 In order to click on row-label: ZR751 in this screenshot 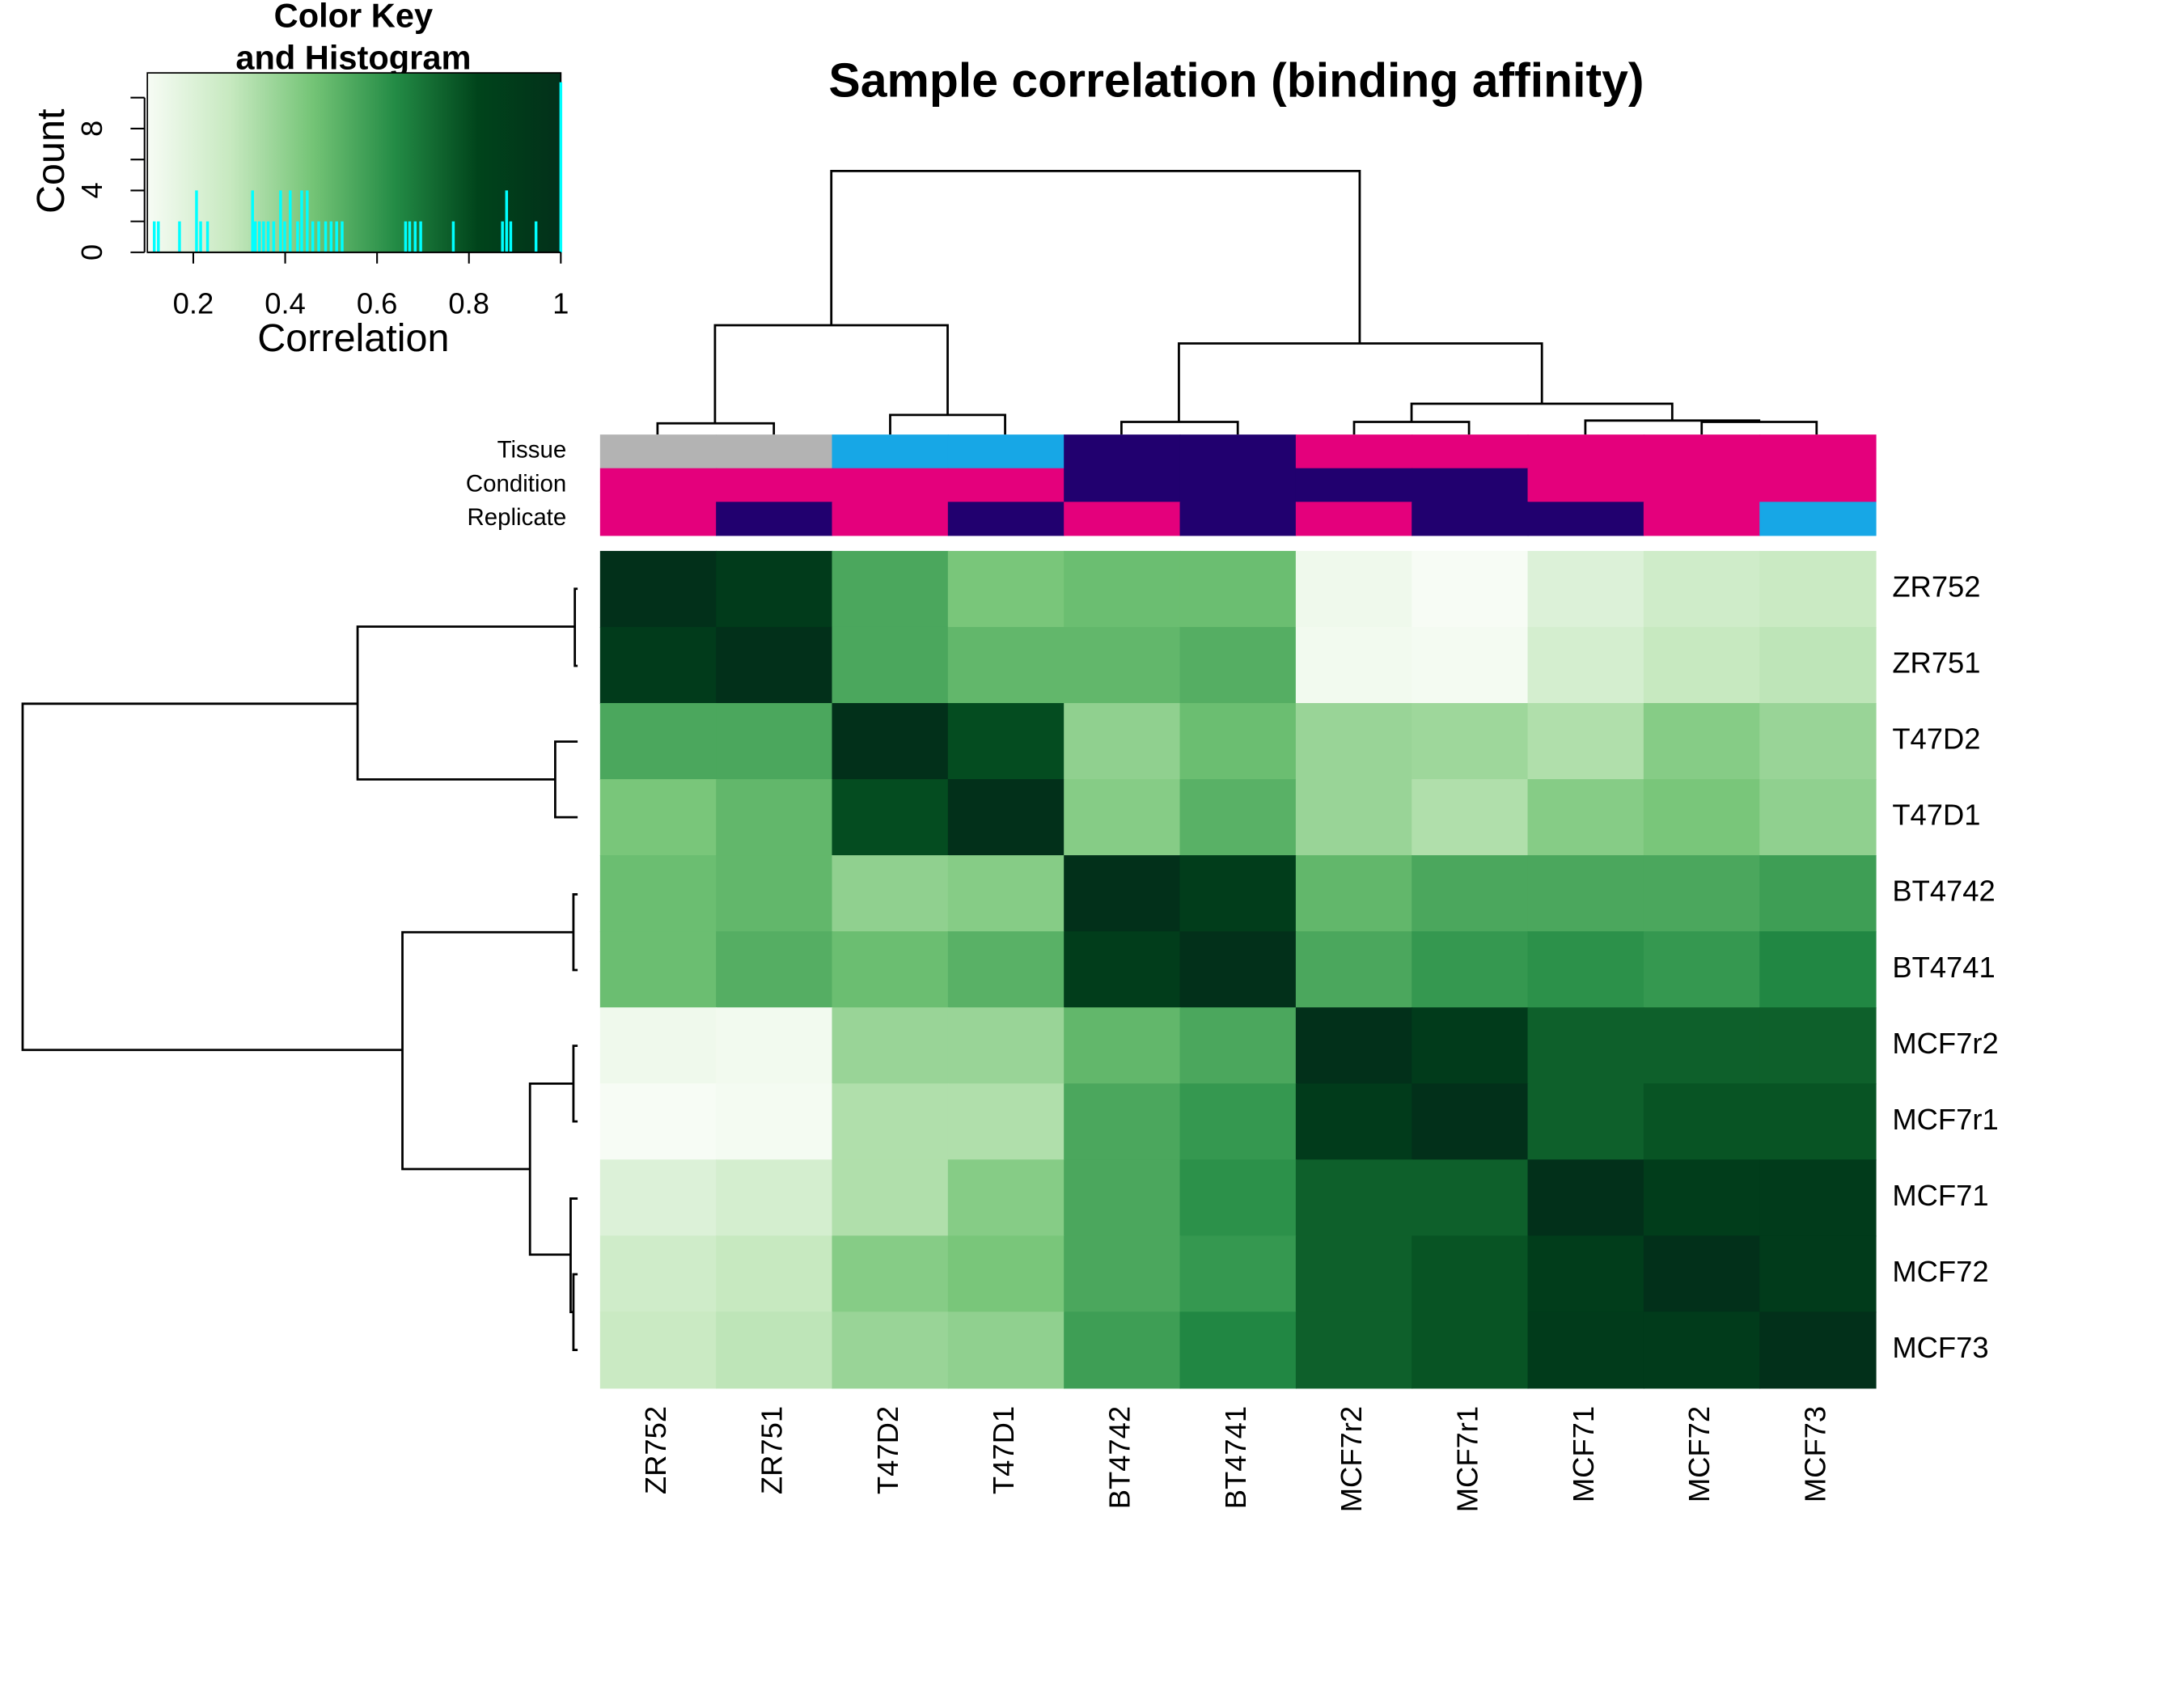, I will do `click(1936, 663)`.